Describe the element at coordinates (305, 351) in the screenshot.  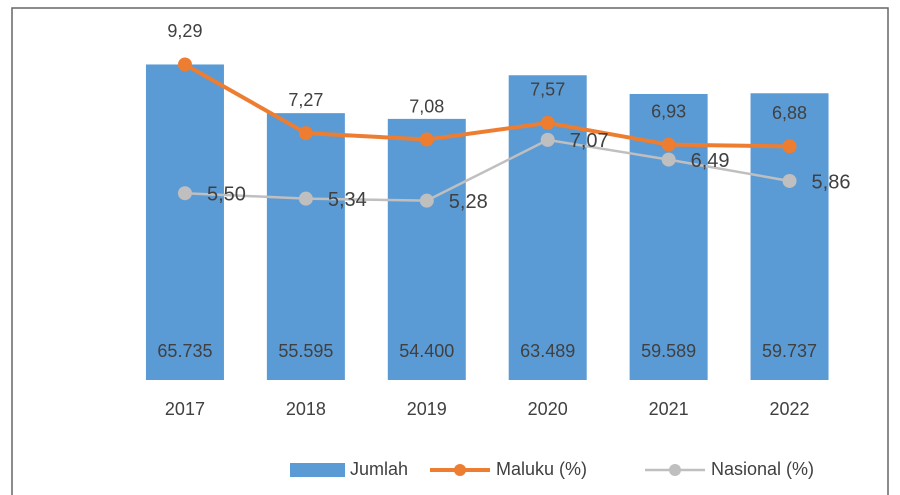
I see `bar-value-label: 55.595` at that location.